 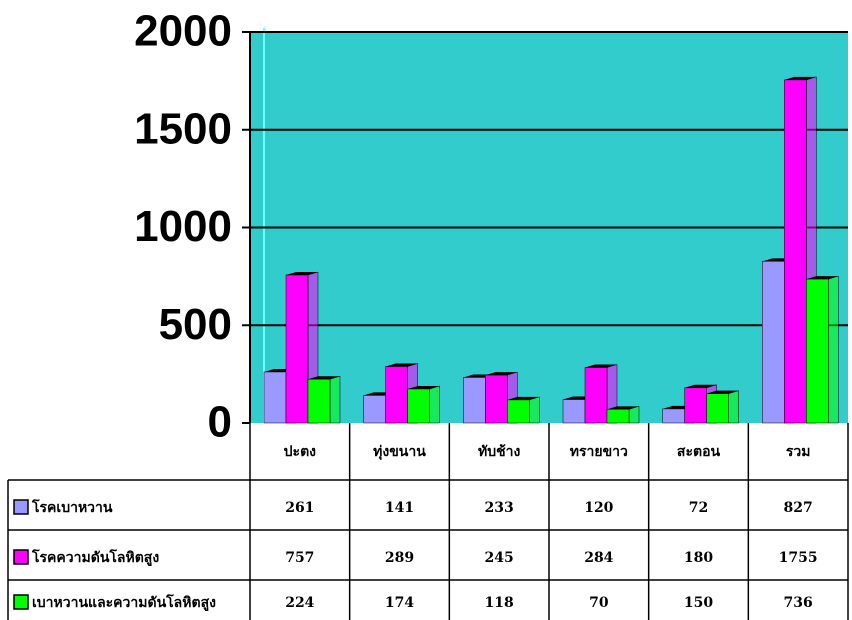 What do you see at coordinates (499, 452) in the screenshot?
I see `x-tick-label: ทับช้าง` at bounding box center [499, 452].